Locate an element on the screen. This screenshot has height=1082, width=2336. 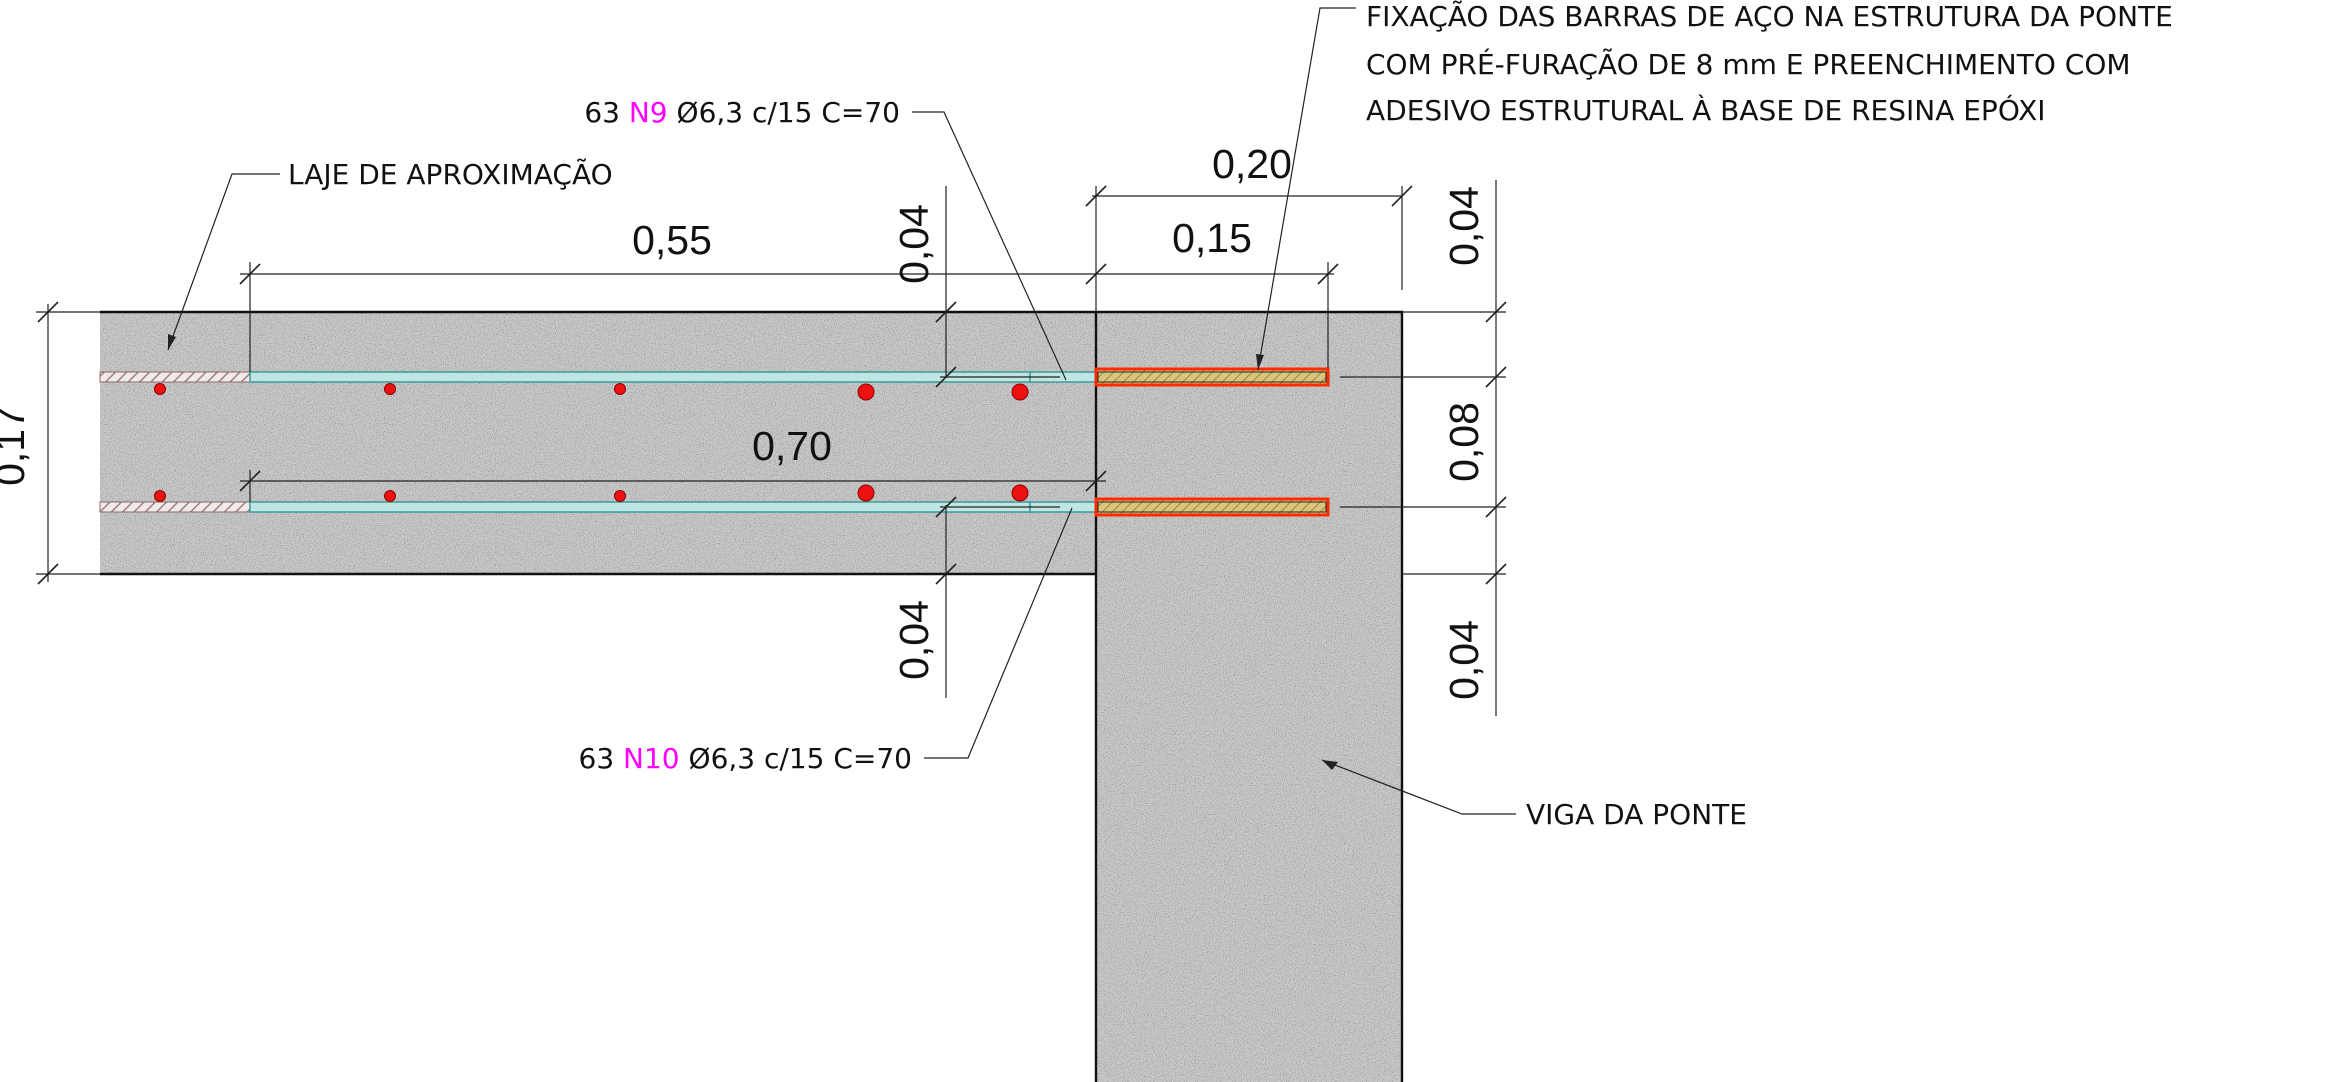
rebar-n9-callout: 63 N9 Ø6,3 c/15 C=70 is located at coordinates (742, 112).